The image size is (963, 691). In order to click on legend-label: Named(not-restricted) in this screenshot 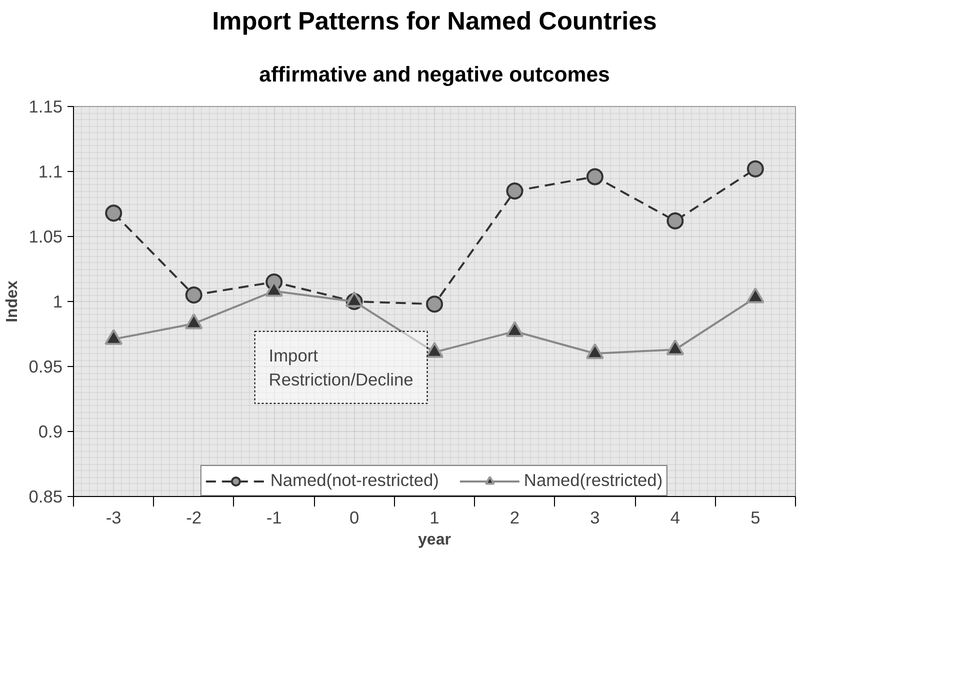, I will do `click(354, 480)`.